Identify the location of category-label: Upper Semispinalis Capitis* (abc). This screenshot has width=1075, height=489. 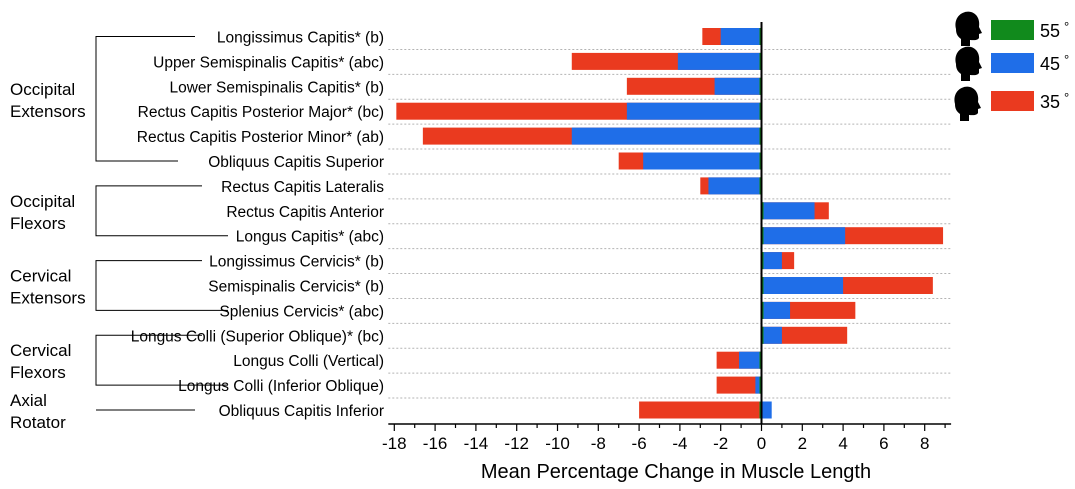
(268, 62).